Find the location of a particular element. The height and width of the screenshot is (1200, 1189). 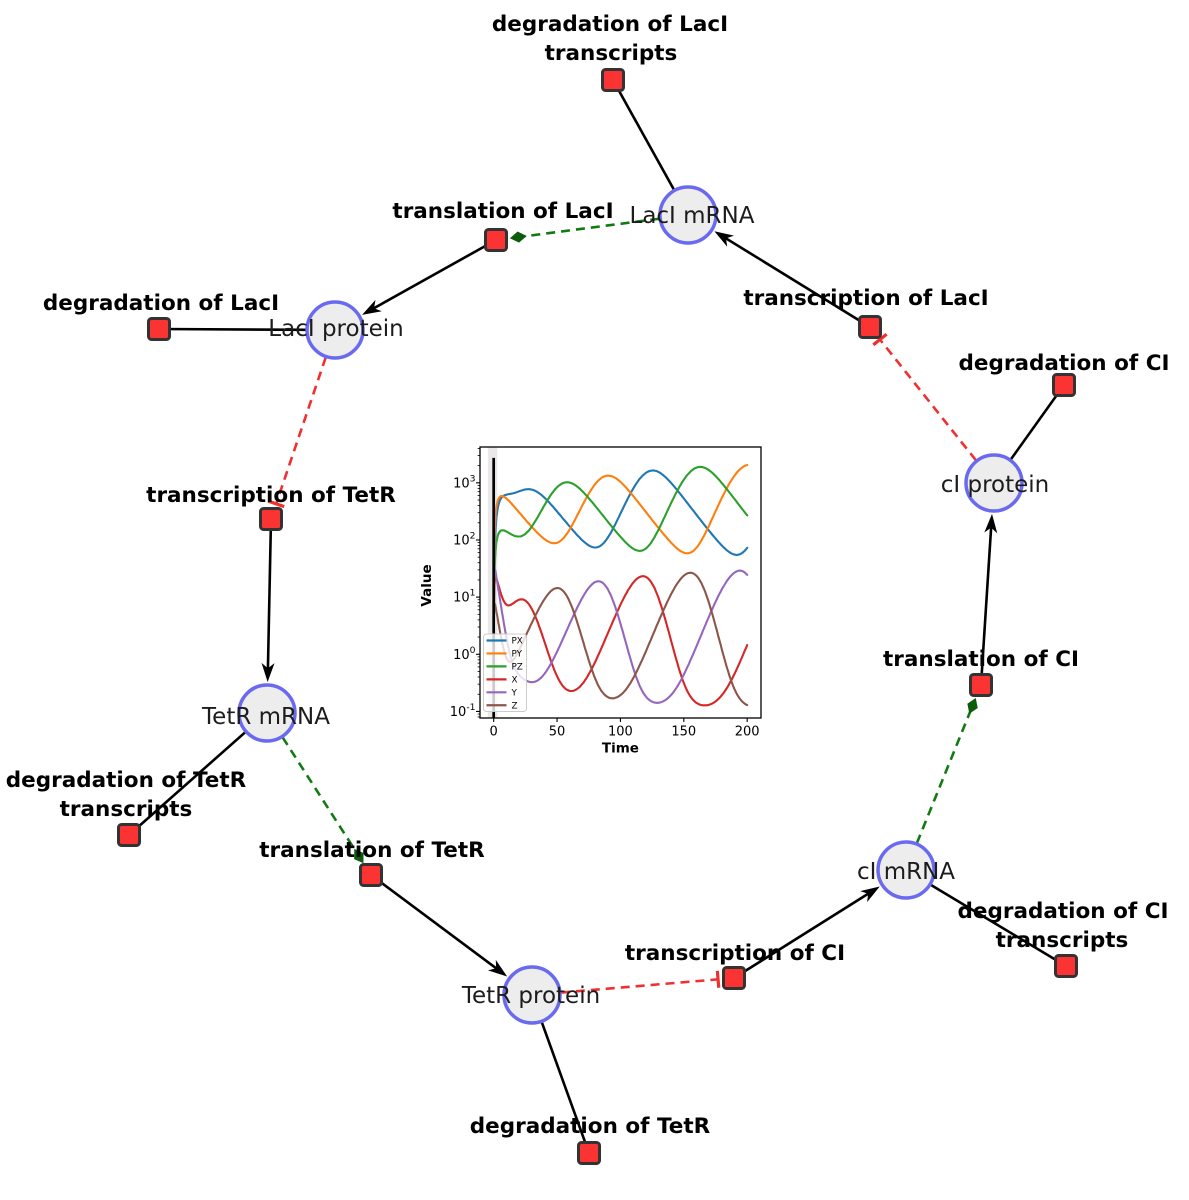

label-deg-laci: degradation of LacI is located at coordinates (161, 303).